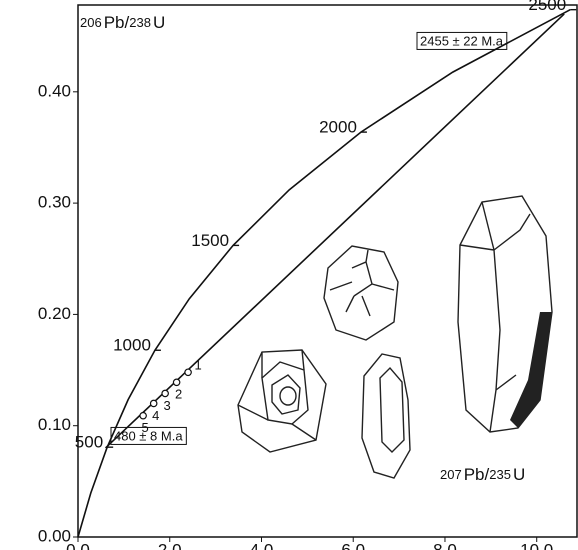 This screenshot has width=578, height=550. I want to click on x-label-mass: 235, so click(500, 474).